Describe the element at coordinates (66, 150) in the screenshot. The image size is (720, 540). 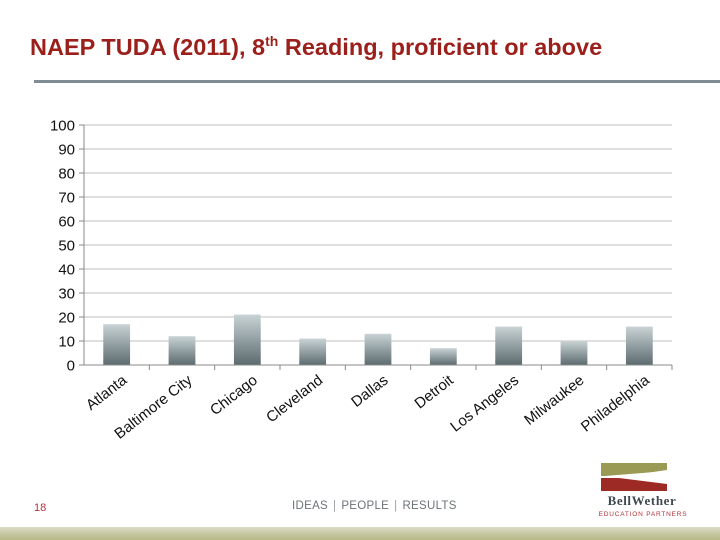
I see `y-tick-label: 90` at that location.